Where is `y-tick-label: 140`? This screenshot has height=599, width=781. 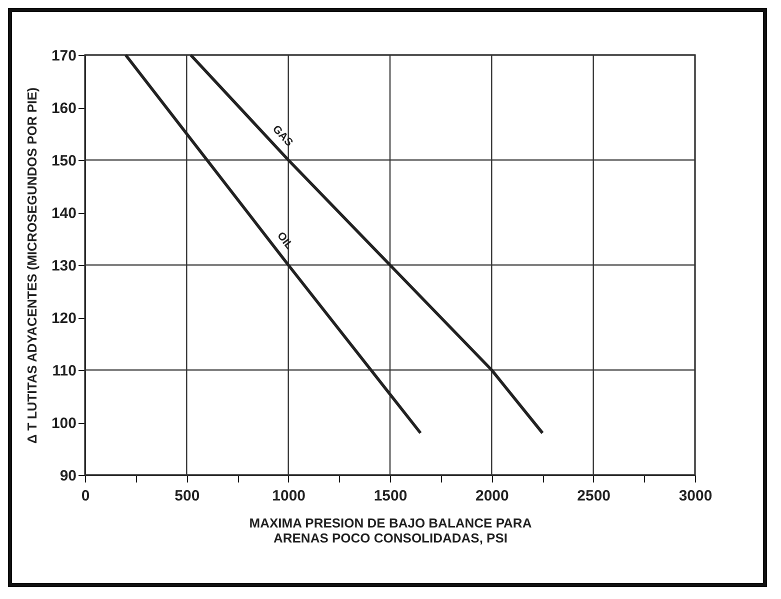 y-tick-label: 140 is located at coordinates (63, 213).